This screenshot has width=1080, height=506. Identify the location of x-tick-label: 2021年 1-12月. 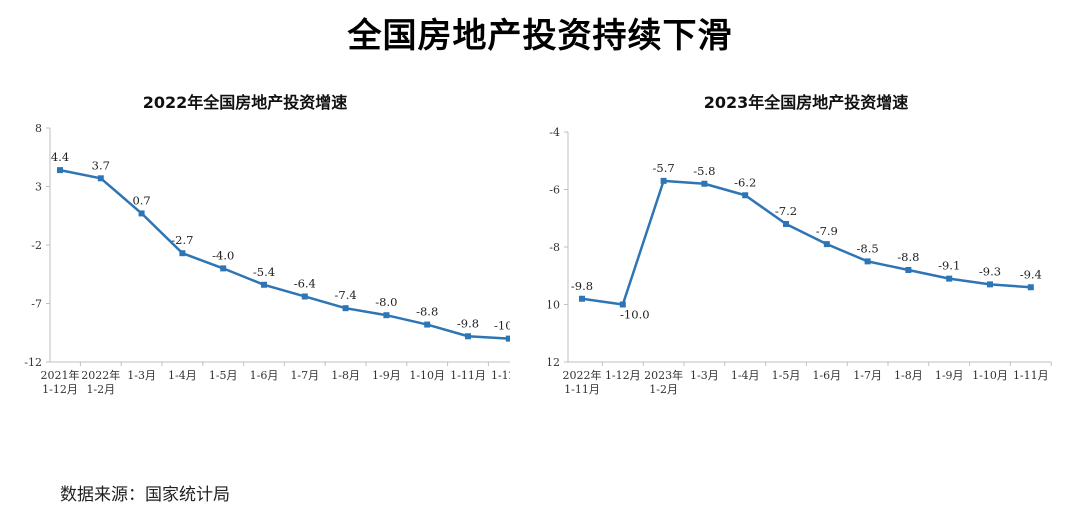
(60, 382).